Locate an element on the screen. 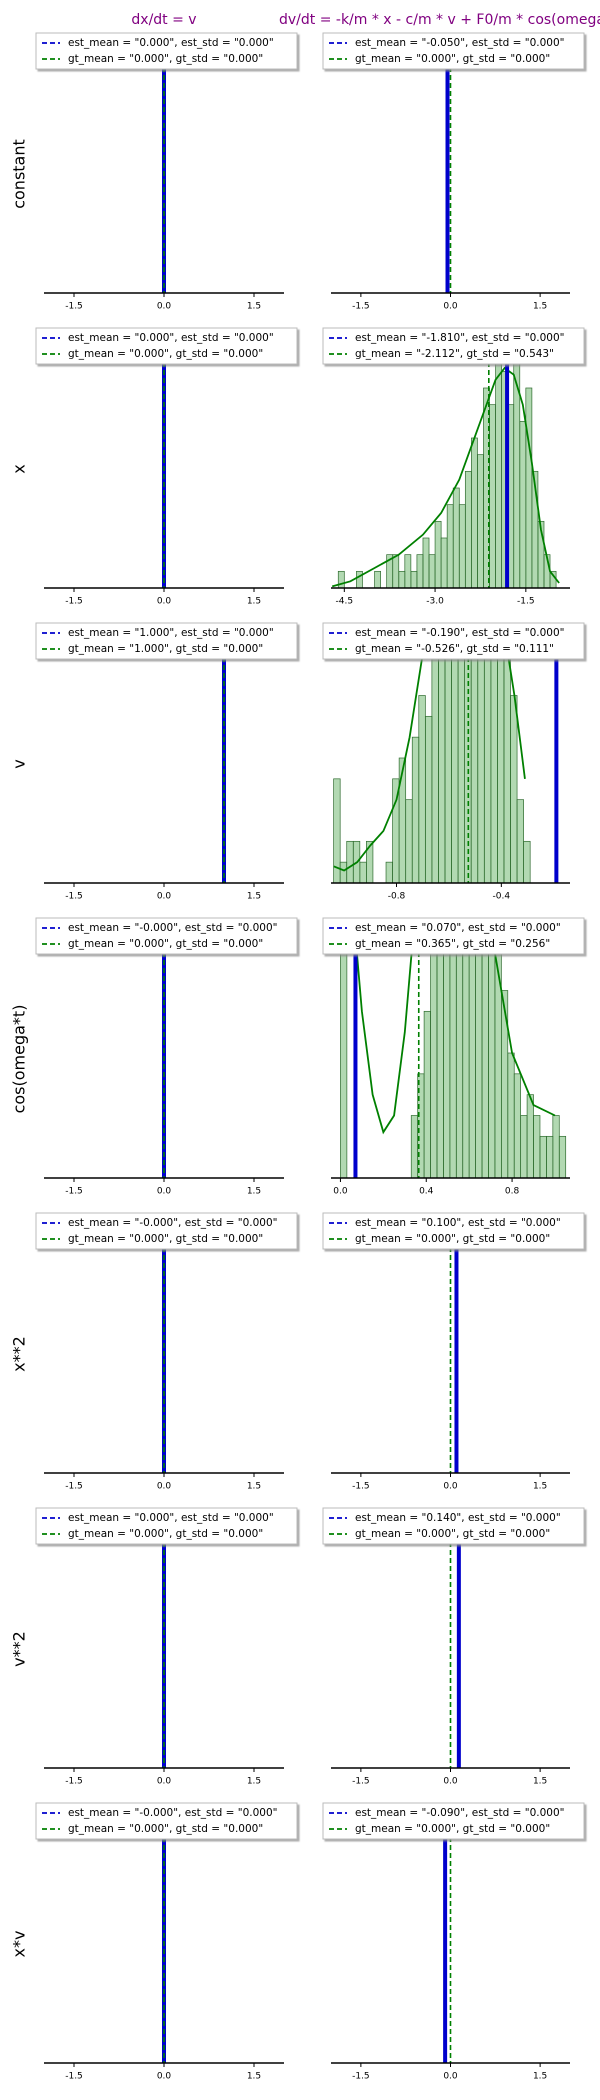 The image size is (600, 2100). row-label: cos(omega*t) is located at coordinates (19, 1059).